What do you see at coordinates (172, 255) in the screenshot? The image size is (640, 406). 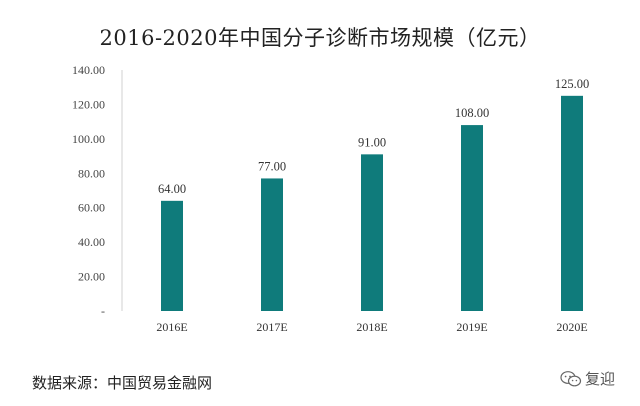 I see `bar-2016E` at bounding box center [172, 255].